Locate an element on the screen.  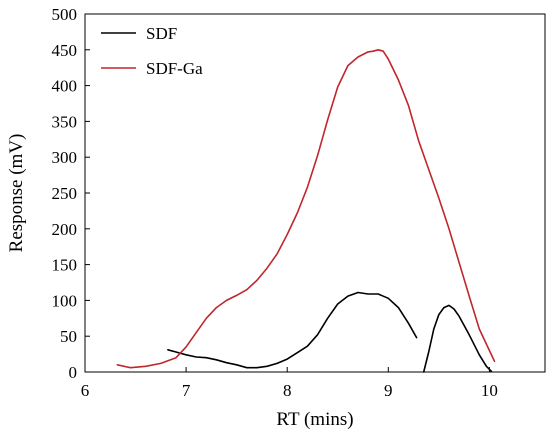
legend: SDF SDF-Ga is located at coordinates (152, 51).